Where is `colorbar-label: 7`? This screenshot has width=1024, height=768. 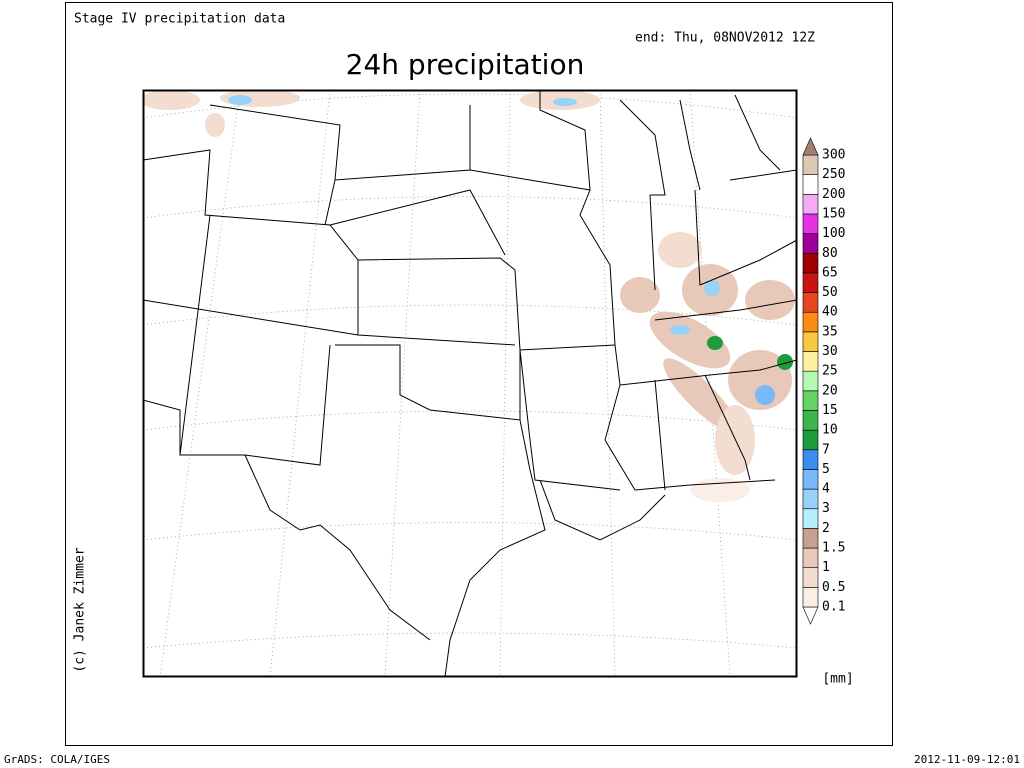 colorbar-label: 7 is located at coordinates (826, 449).